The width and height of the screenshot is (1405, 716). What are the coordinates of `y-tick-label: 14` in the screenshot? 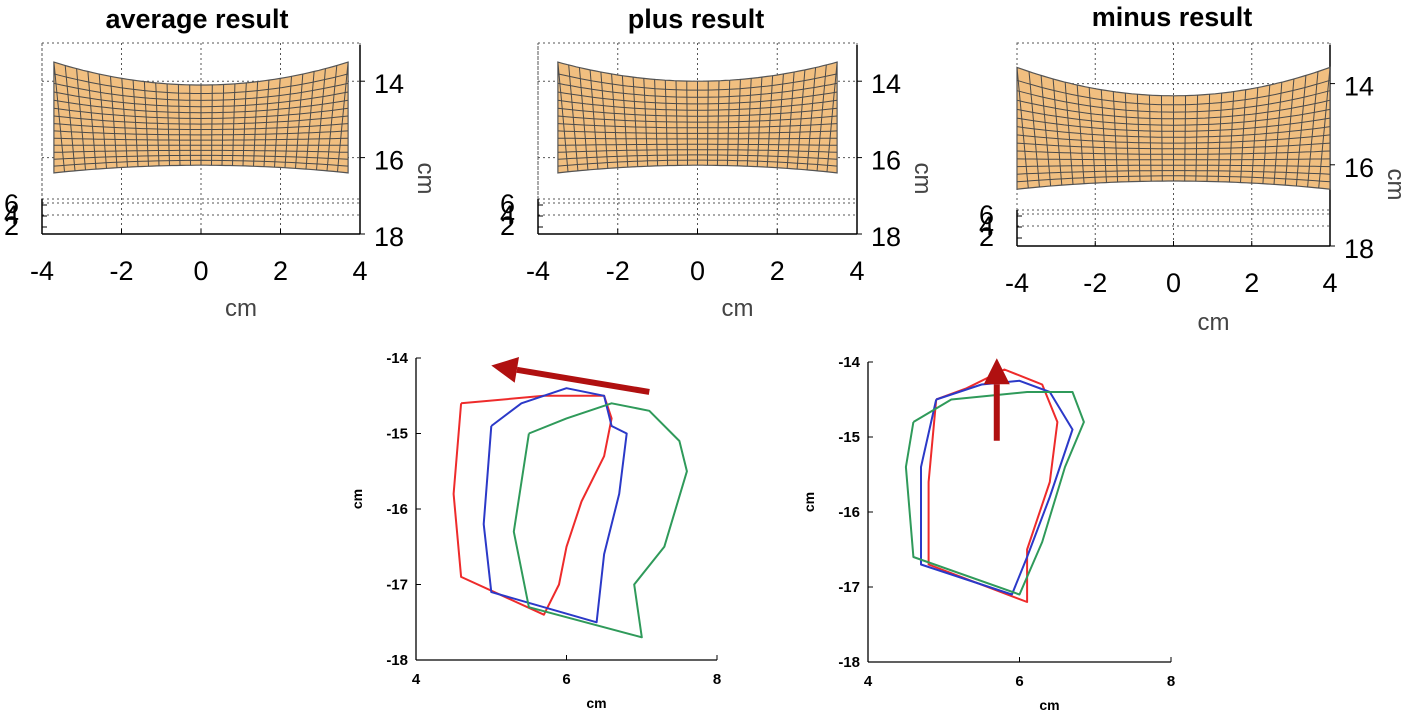 It's located at (389, 84).